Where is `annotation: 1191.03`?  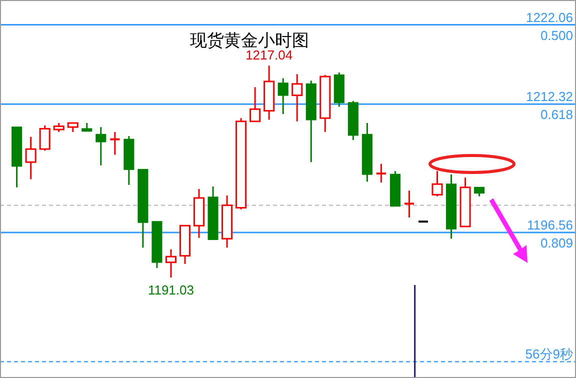
annotation: 1191.03 is located at coordinates (171, 290).